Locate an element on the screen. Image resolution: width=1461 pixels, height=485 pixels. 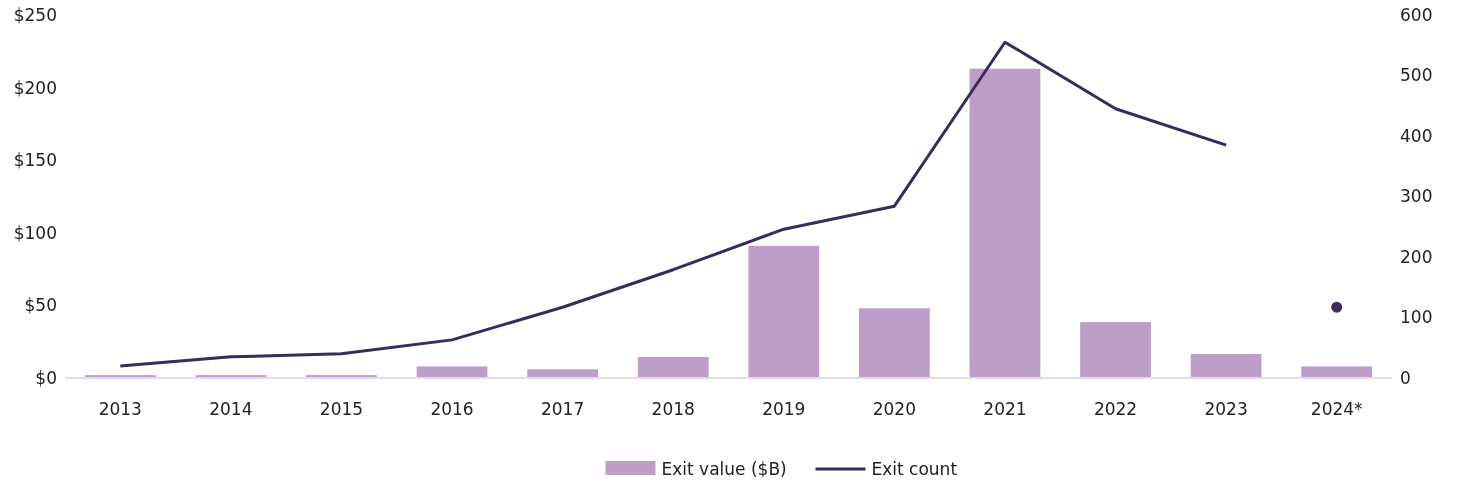
y-tick-label: $100 is located at coordinates (35, 232).